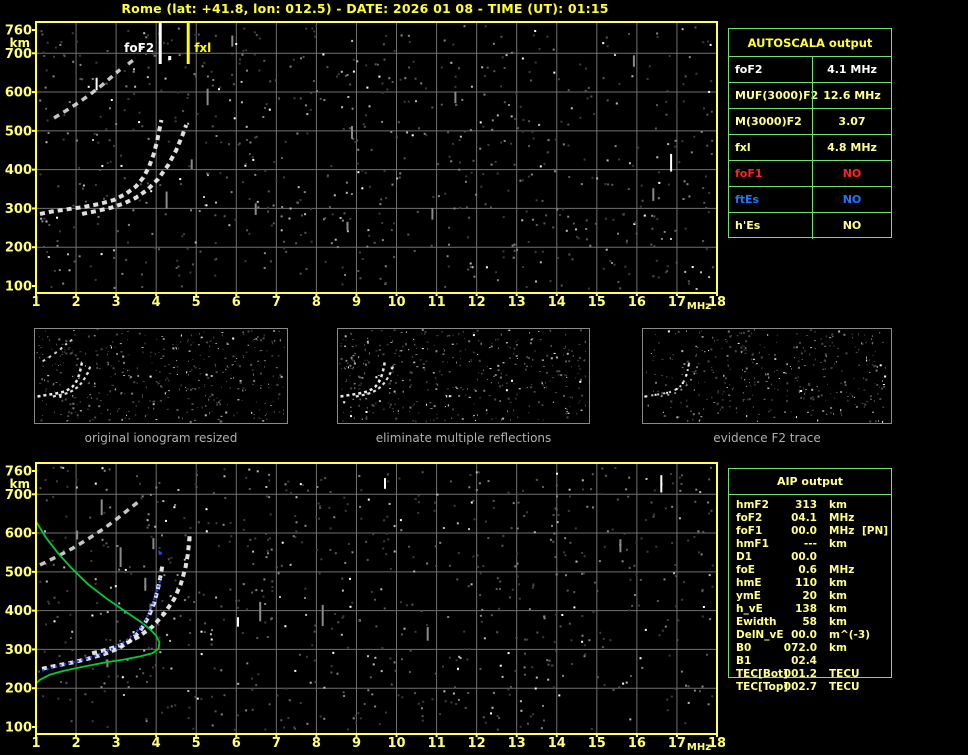 The width and height of the screenshot is (968, 755). What do you see at coordinates (800, 687) in the screenshot?
I see `aip-value: 002.7` at bounding box center [800, 687].